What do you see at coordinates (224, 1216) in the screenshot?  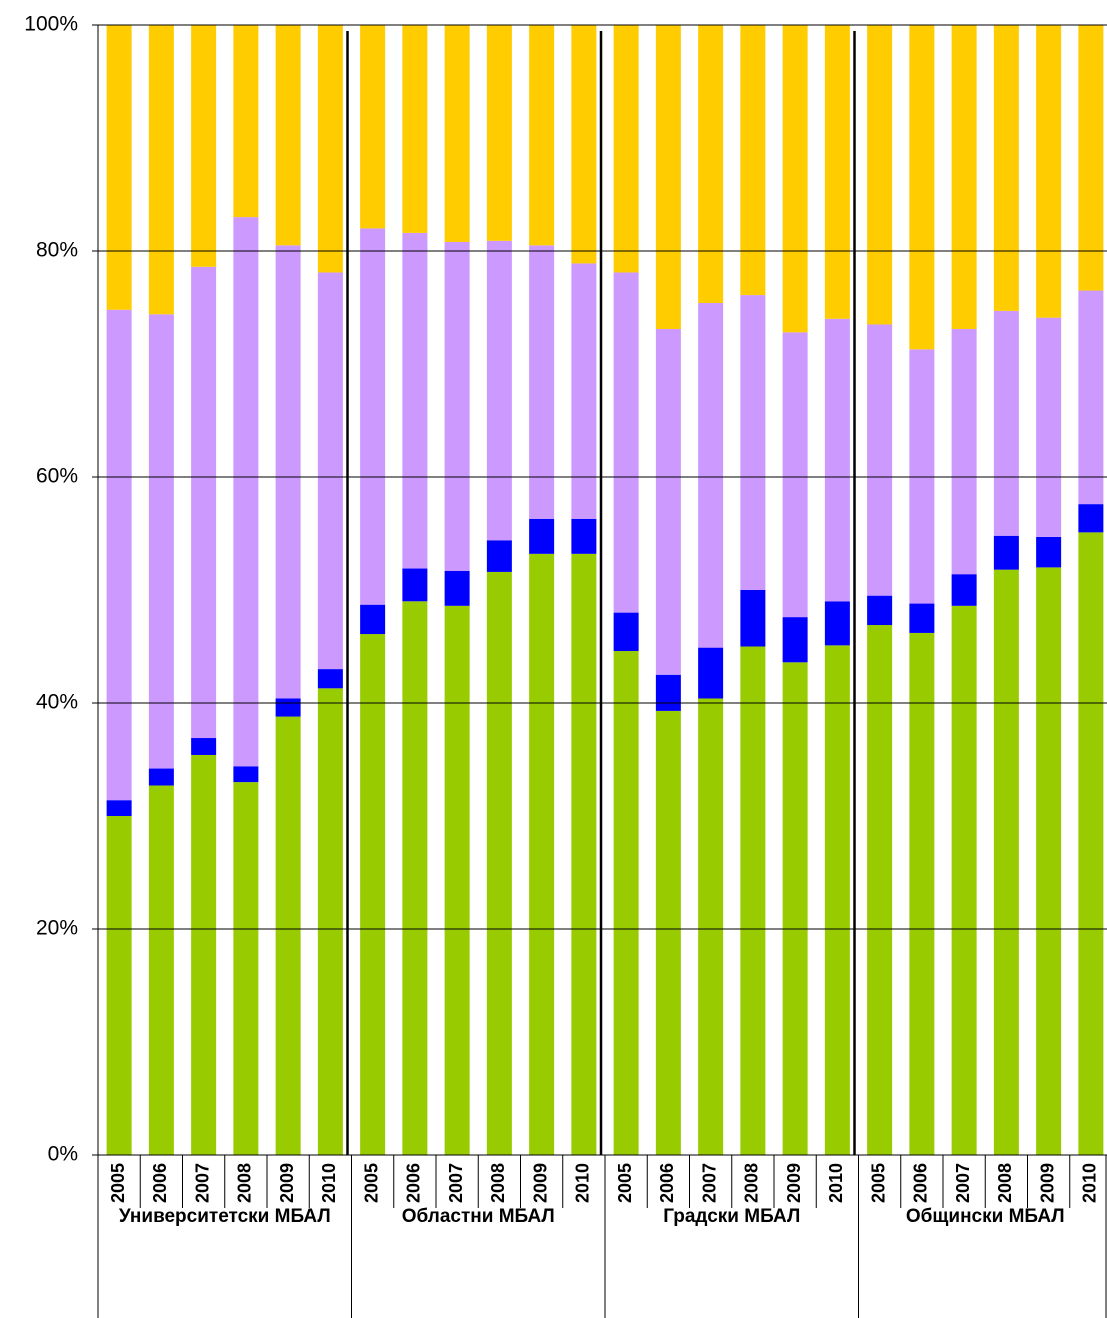 I see `group-label: Университетски МБАЛ` at bounding box center [224, 1216].